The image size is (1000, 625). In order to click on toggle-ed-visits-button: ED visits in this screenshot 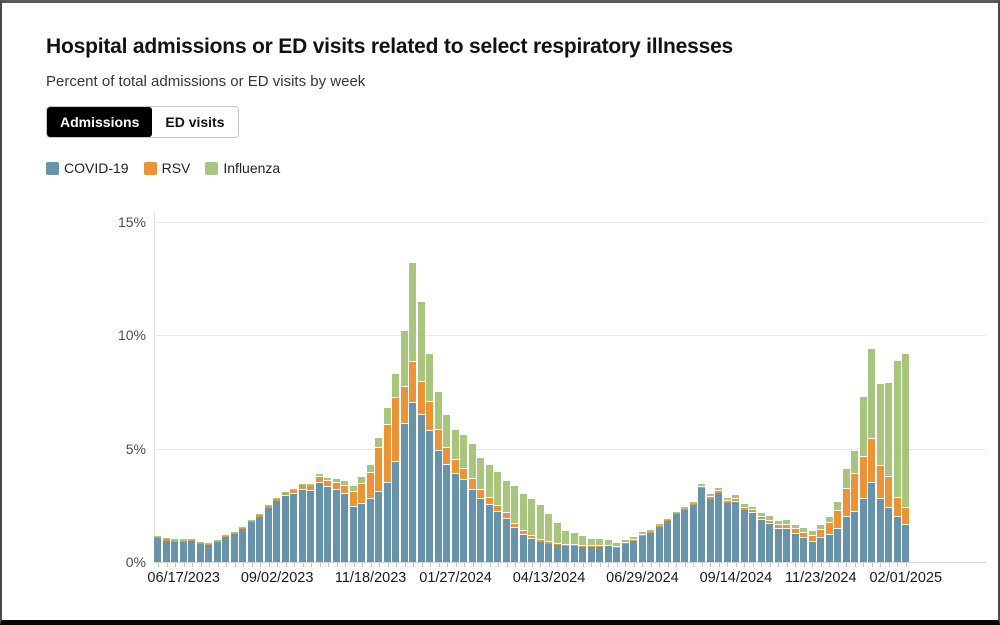, I will do `click(195, 122)`.